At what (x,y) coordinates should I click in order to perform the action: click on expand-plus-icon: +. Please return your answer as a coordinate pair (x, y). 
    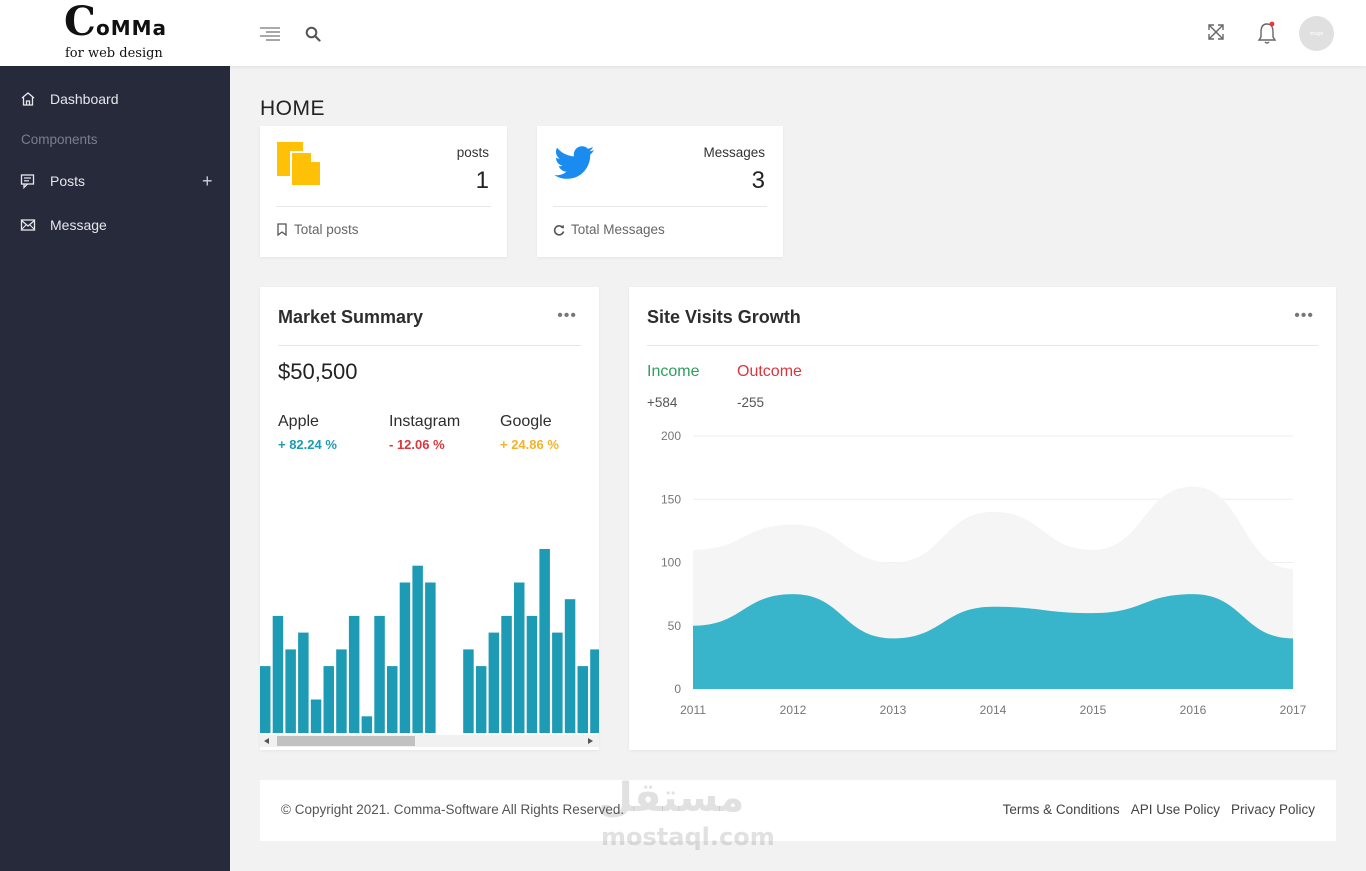
    Looking at the image, I should click on (207, 180).